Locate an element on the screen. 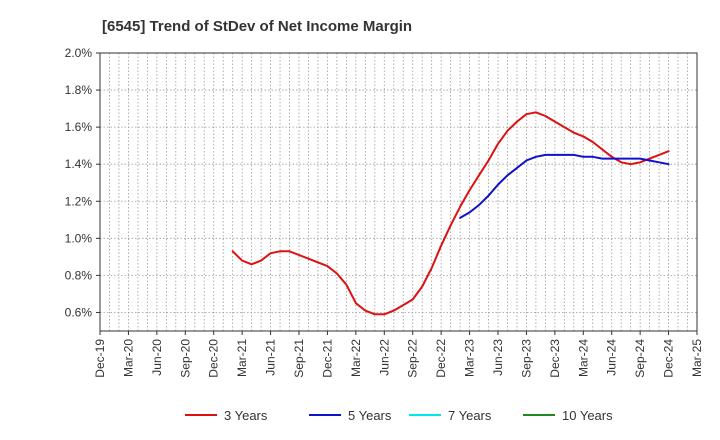 This screenshot has height=440, width=720. x-tick-label: Jun-21 is located at coordinates (271, 357).